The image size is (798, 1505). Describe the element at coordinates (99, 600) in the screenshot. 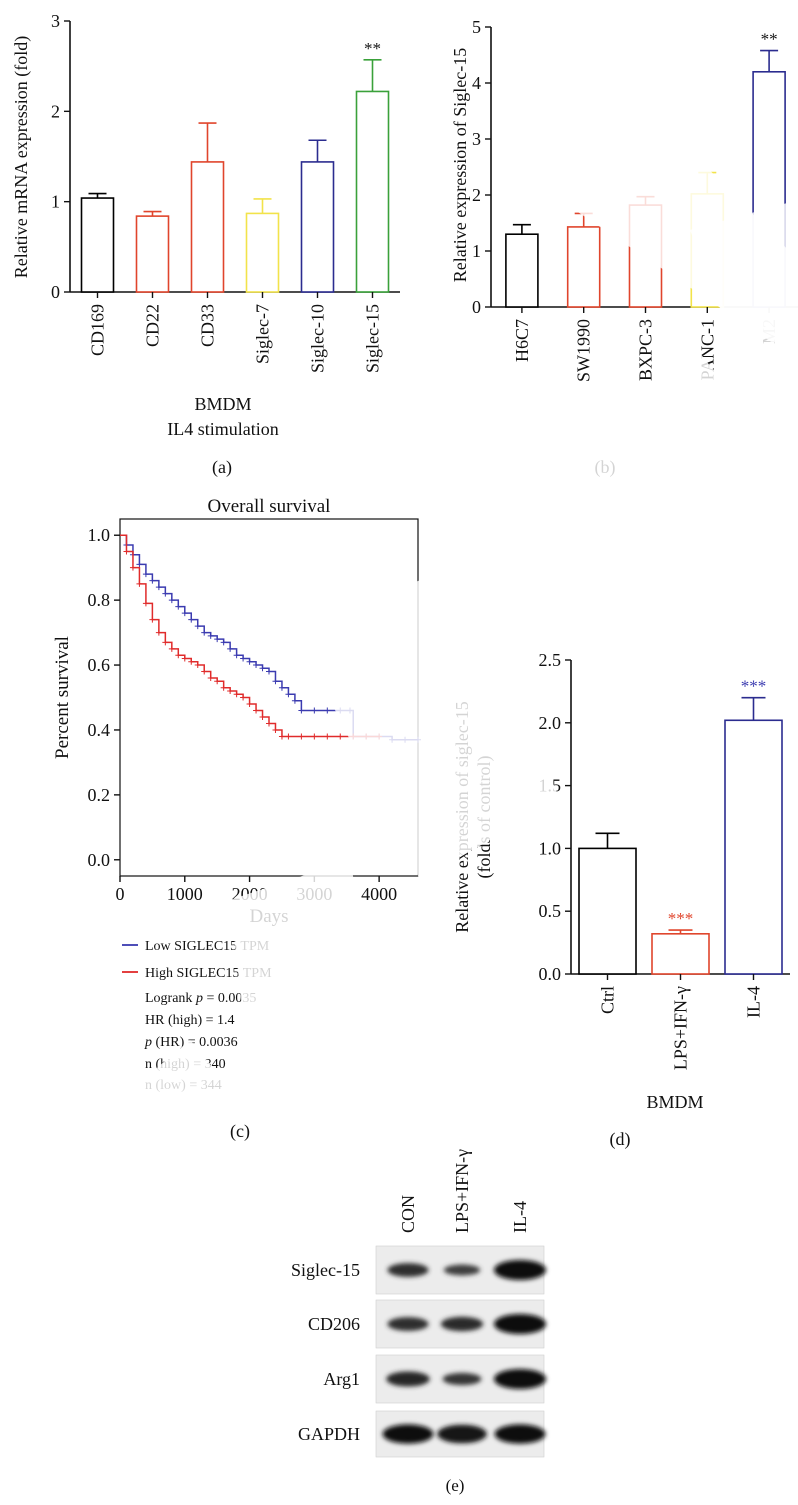

I see `y-tick-label: 0.8` at that location.